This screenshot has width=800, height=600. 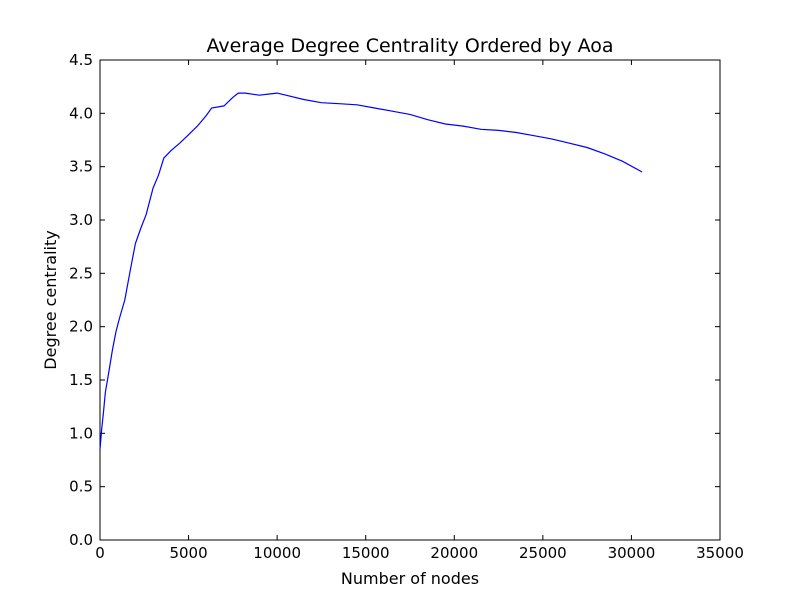 What do you see at coordinates (188, 553) in the screenshot?
I see `x-tick-label: 5000` at bounding box center [188, 553].